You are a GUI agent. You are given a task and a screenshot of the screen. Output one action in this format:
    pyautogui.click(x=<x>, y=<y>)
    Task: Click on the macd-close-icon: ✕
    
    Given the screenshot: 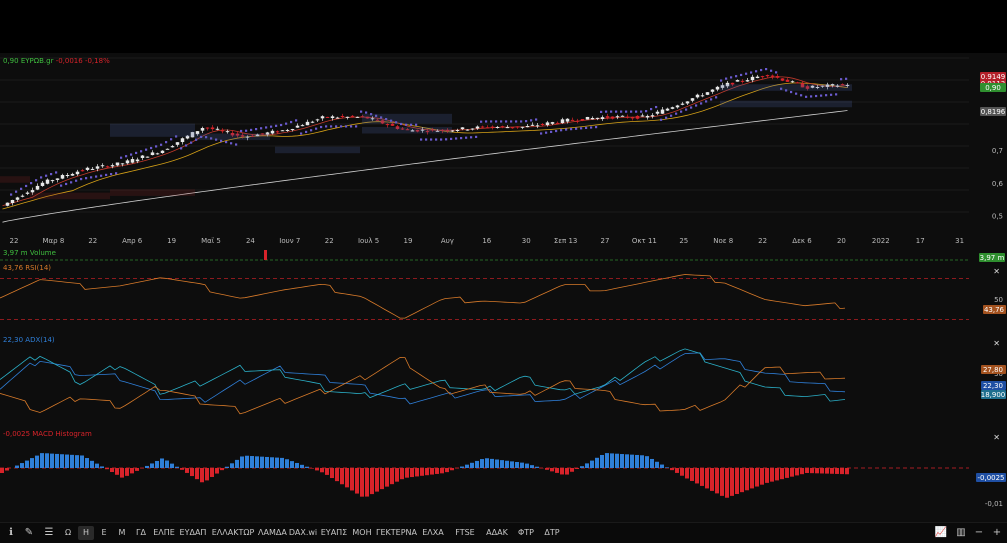 What is the action you would take?
    pyautogui.click(x=996, y=437)
    